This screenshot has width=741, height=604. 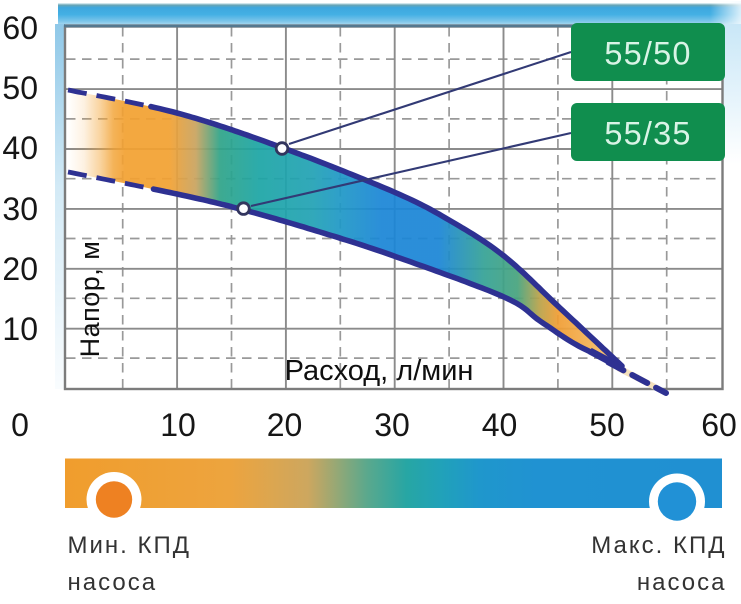 What do you see at coordinates (658, 545) in the screenshot?
I see `svg-text: Макс. КПД` at bounding box center [658, 545].